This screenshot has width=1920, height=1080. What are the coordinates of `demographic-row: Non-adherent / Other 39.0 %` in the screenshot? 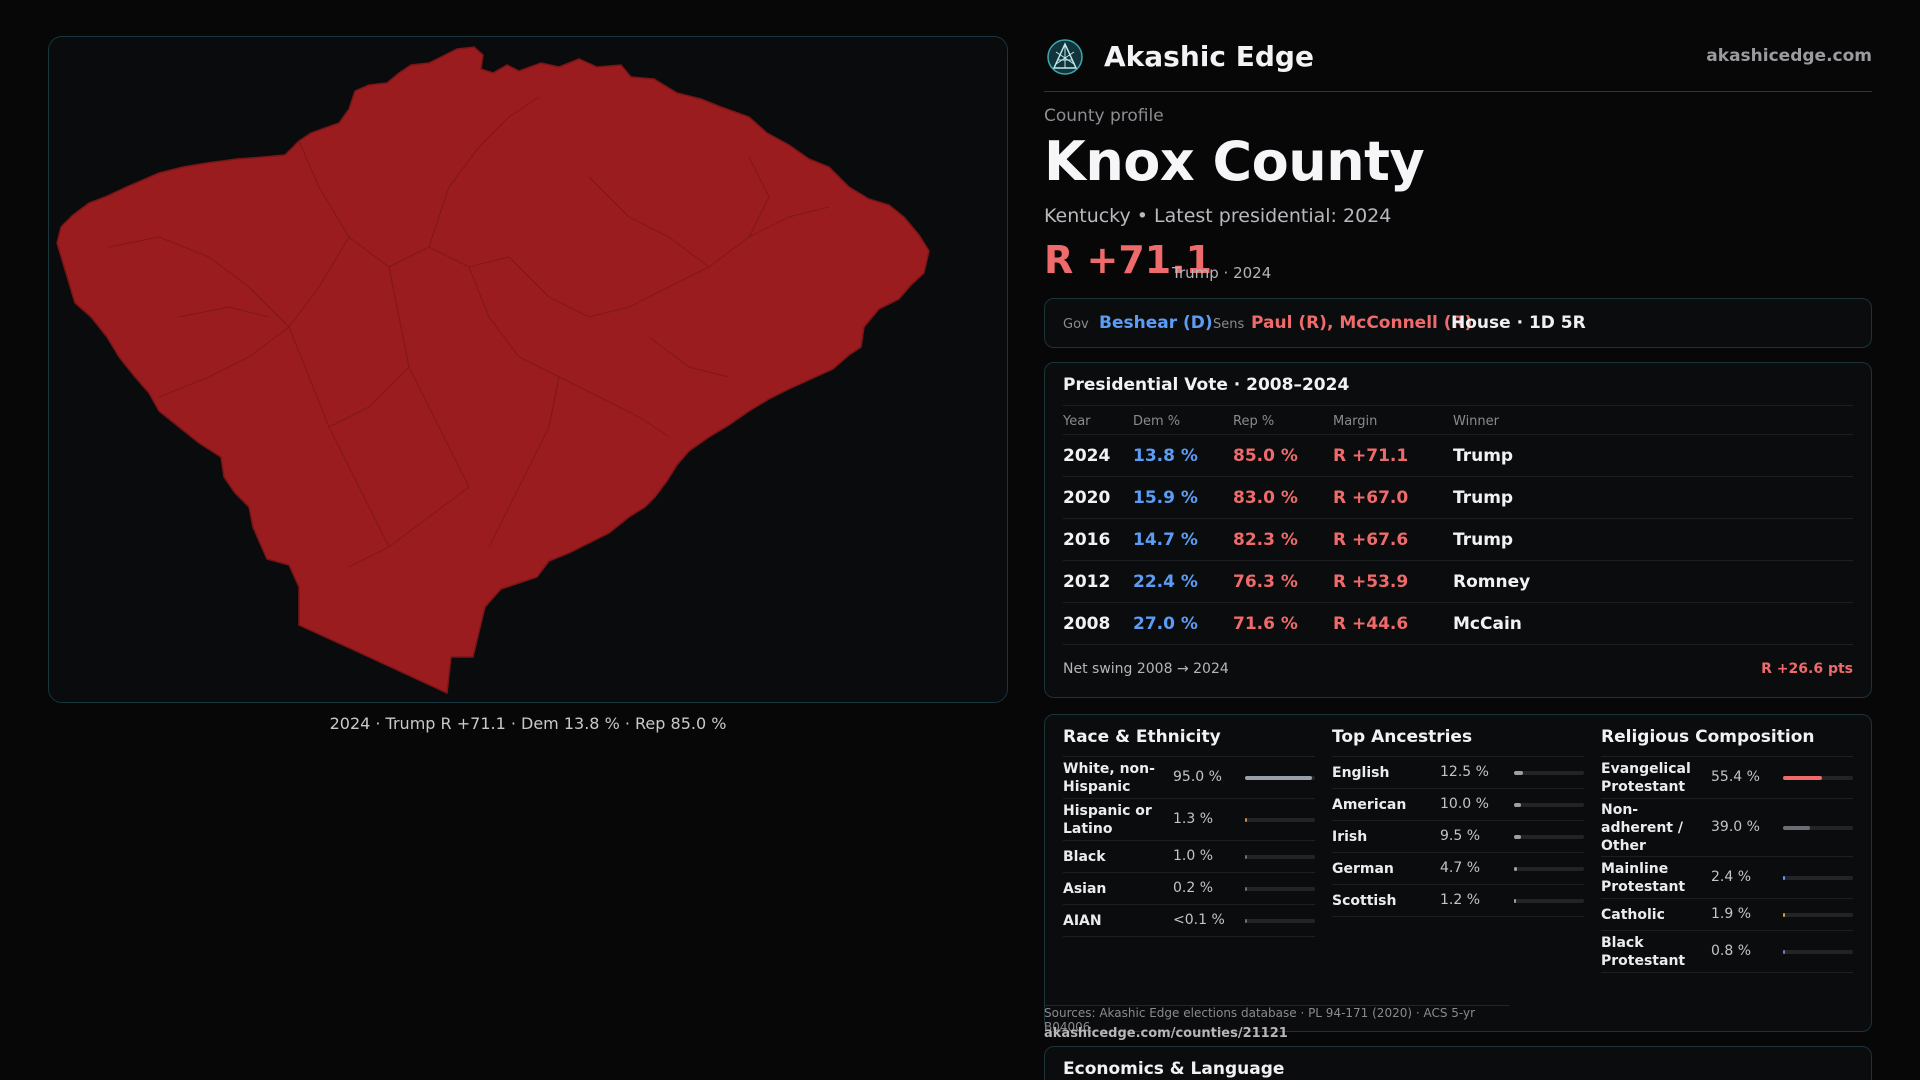 It's located at (1727, 828).